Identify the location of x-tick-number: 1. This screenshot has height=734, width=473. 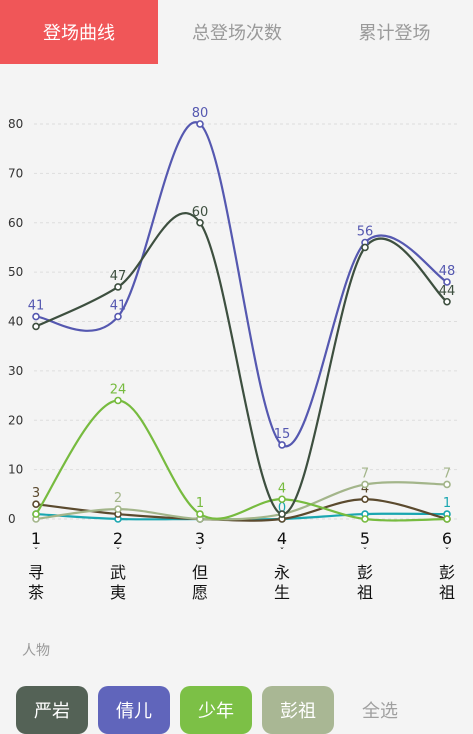
(36, 538).